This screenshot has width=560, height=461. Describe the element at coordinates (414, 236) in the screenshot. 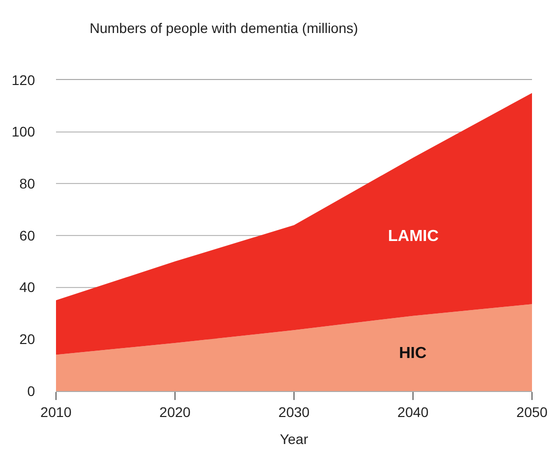

I see `series-label: LAMIC` at that location.